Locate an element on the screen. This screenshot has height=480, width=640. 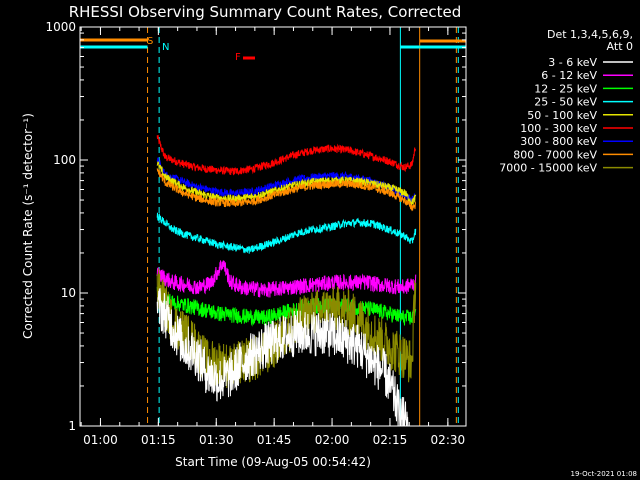
legend-header: Att 0 is located at coordinates (620, 46).